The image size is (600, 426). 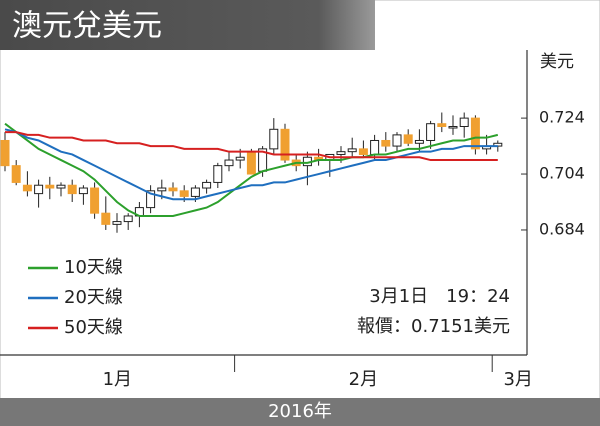 What do you see at coordinates (117, 379) in the screenshot?
I see `x-tick-label: 1月` at bounding box center [117, 379].